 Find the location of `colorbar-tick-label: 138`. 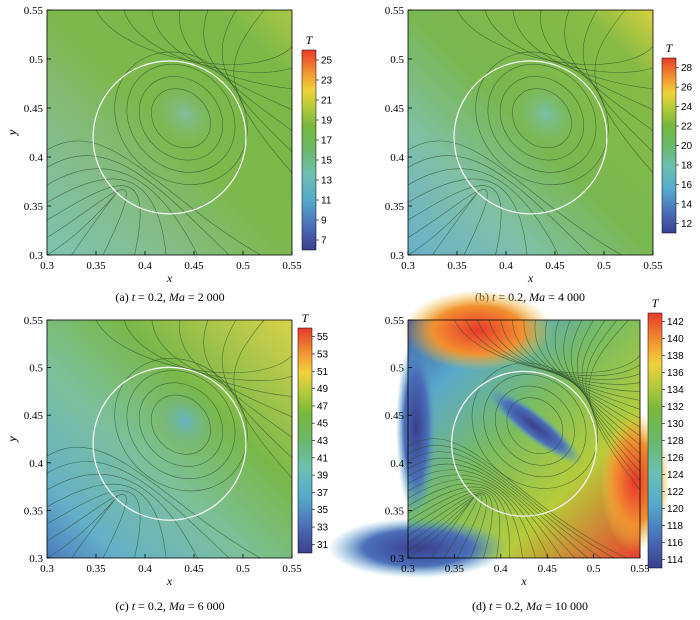

colorbar-tick-label: 138 is located at coordinates (675, 356).